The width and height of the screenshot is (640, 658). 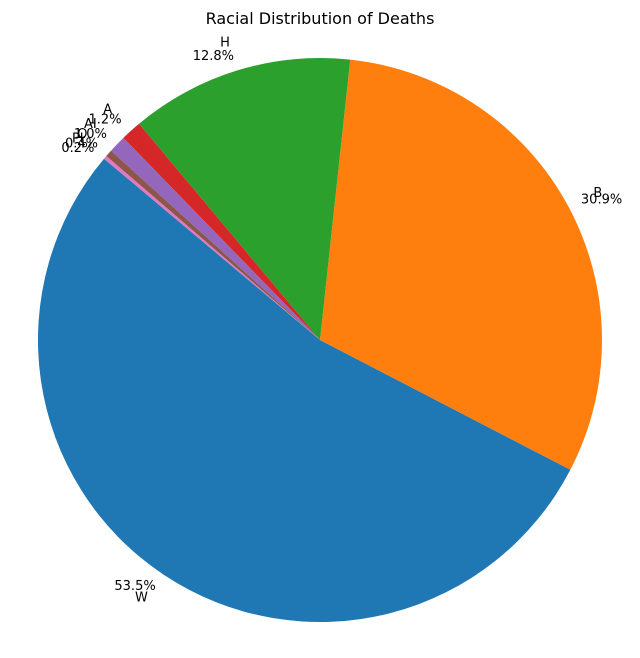 What do you see at coordinates (597, 193) in the screenshot?
I see `category-label-b: B` at bounding box center [597, 193].